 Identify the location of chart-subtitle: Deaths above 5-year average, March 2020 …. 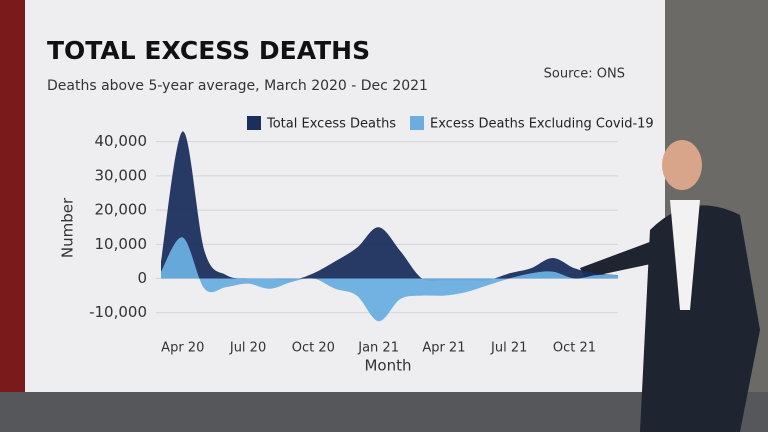
(237, 86).